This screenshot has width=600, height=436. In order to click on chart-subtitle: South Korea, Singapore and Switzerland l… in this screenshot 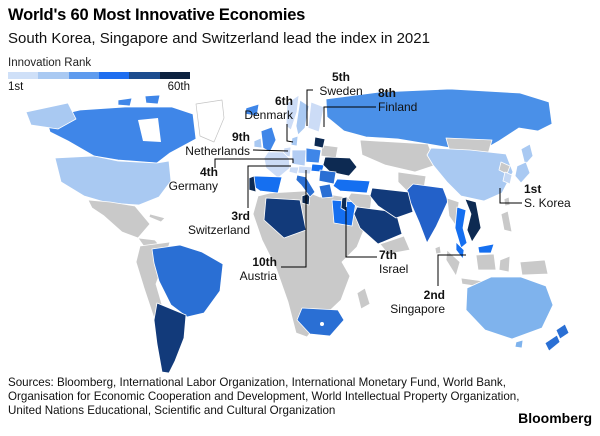, I will do `click(219, 38)`.